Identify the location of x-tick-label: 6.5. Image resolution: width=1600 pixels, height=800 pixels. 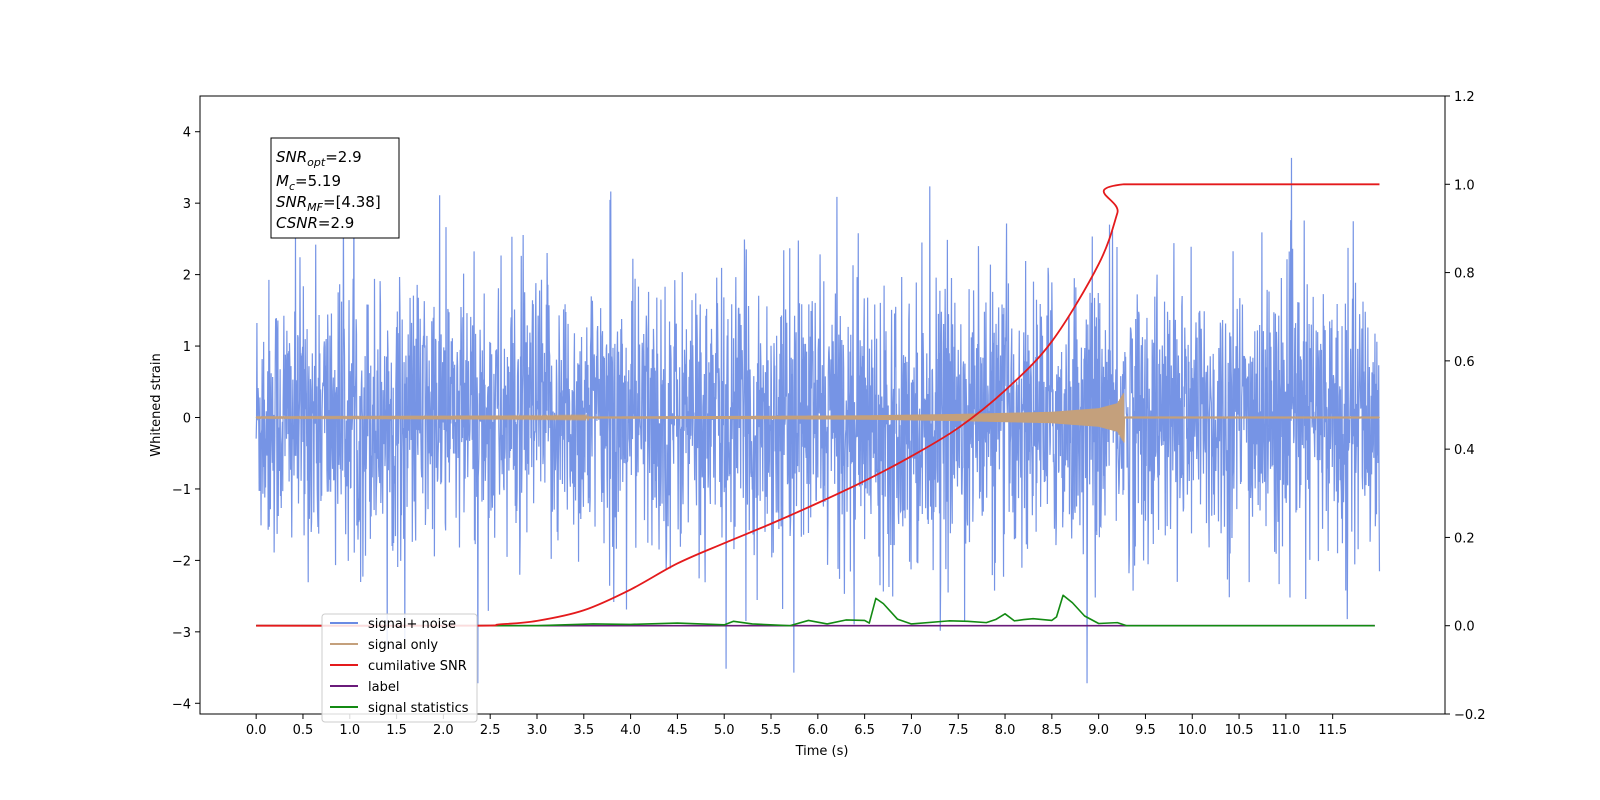
(864, 730).